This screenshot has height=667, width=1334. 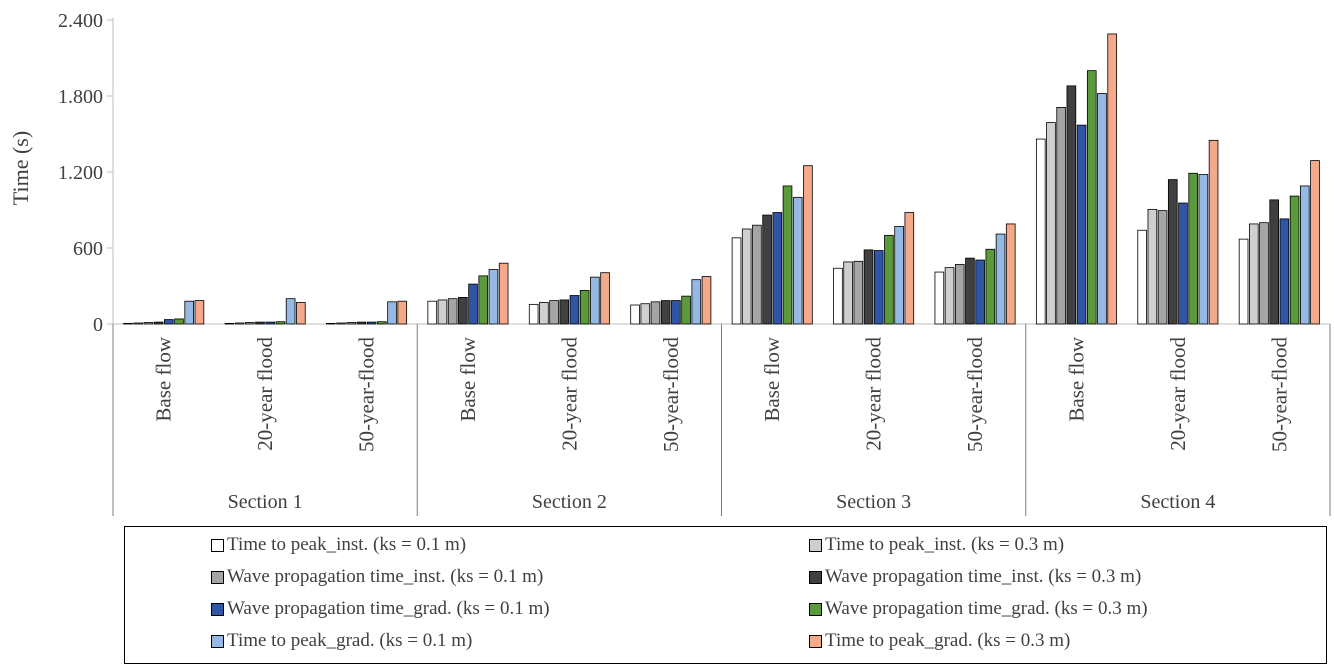 What do you see at coordinates (20, 168) in the screenshot?
I see `y-axis-title: Time (s)` at bounding box center [20, 168].